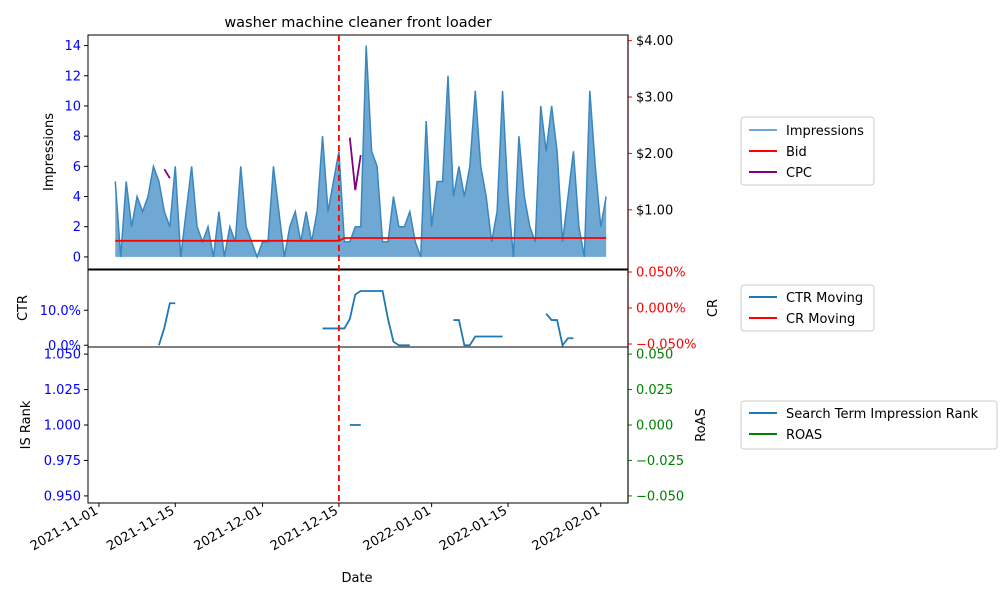 The width and height of the screenshot is (1000, 600). Describe the element at coordinates (882, 414) in the screenshot. I see `legend-search-term-rank: Search Term Impression Rank` at that location.